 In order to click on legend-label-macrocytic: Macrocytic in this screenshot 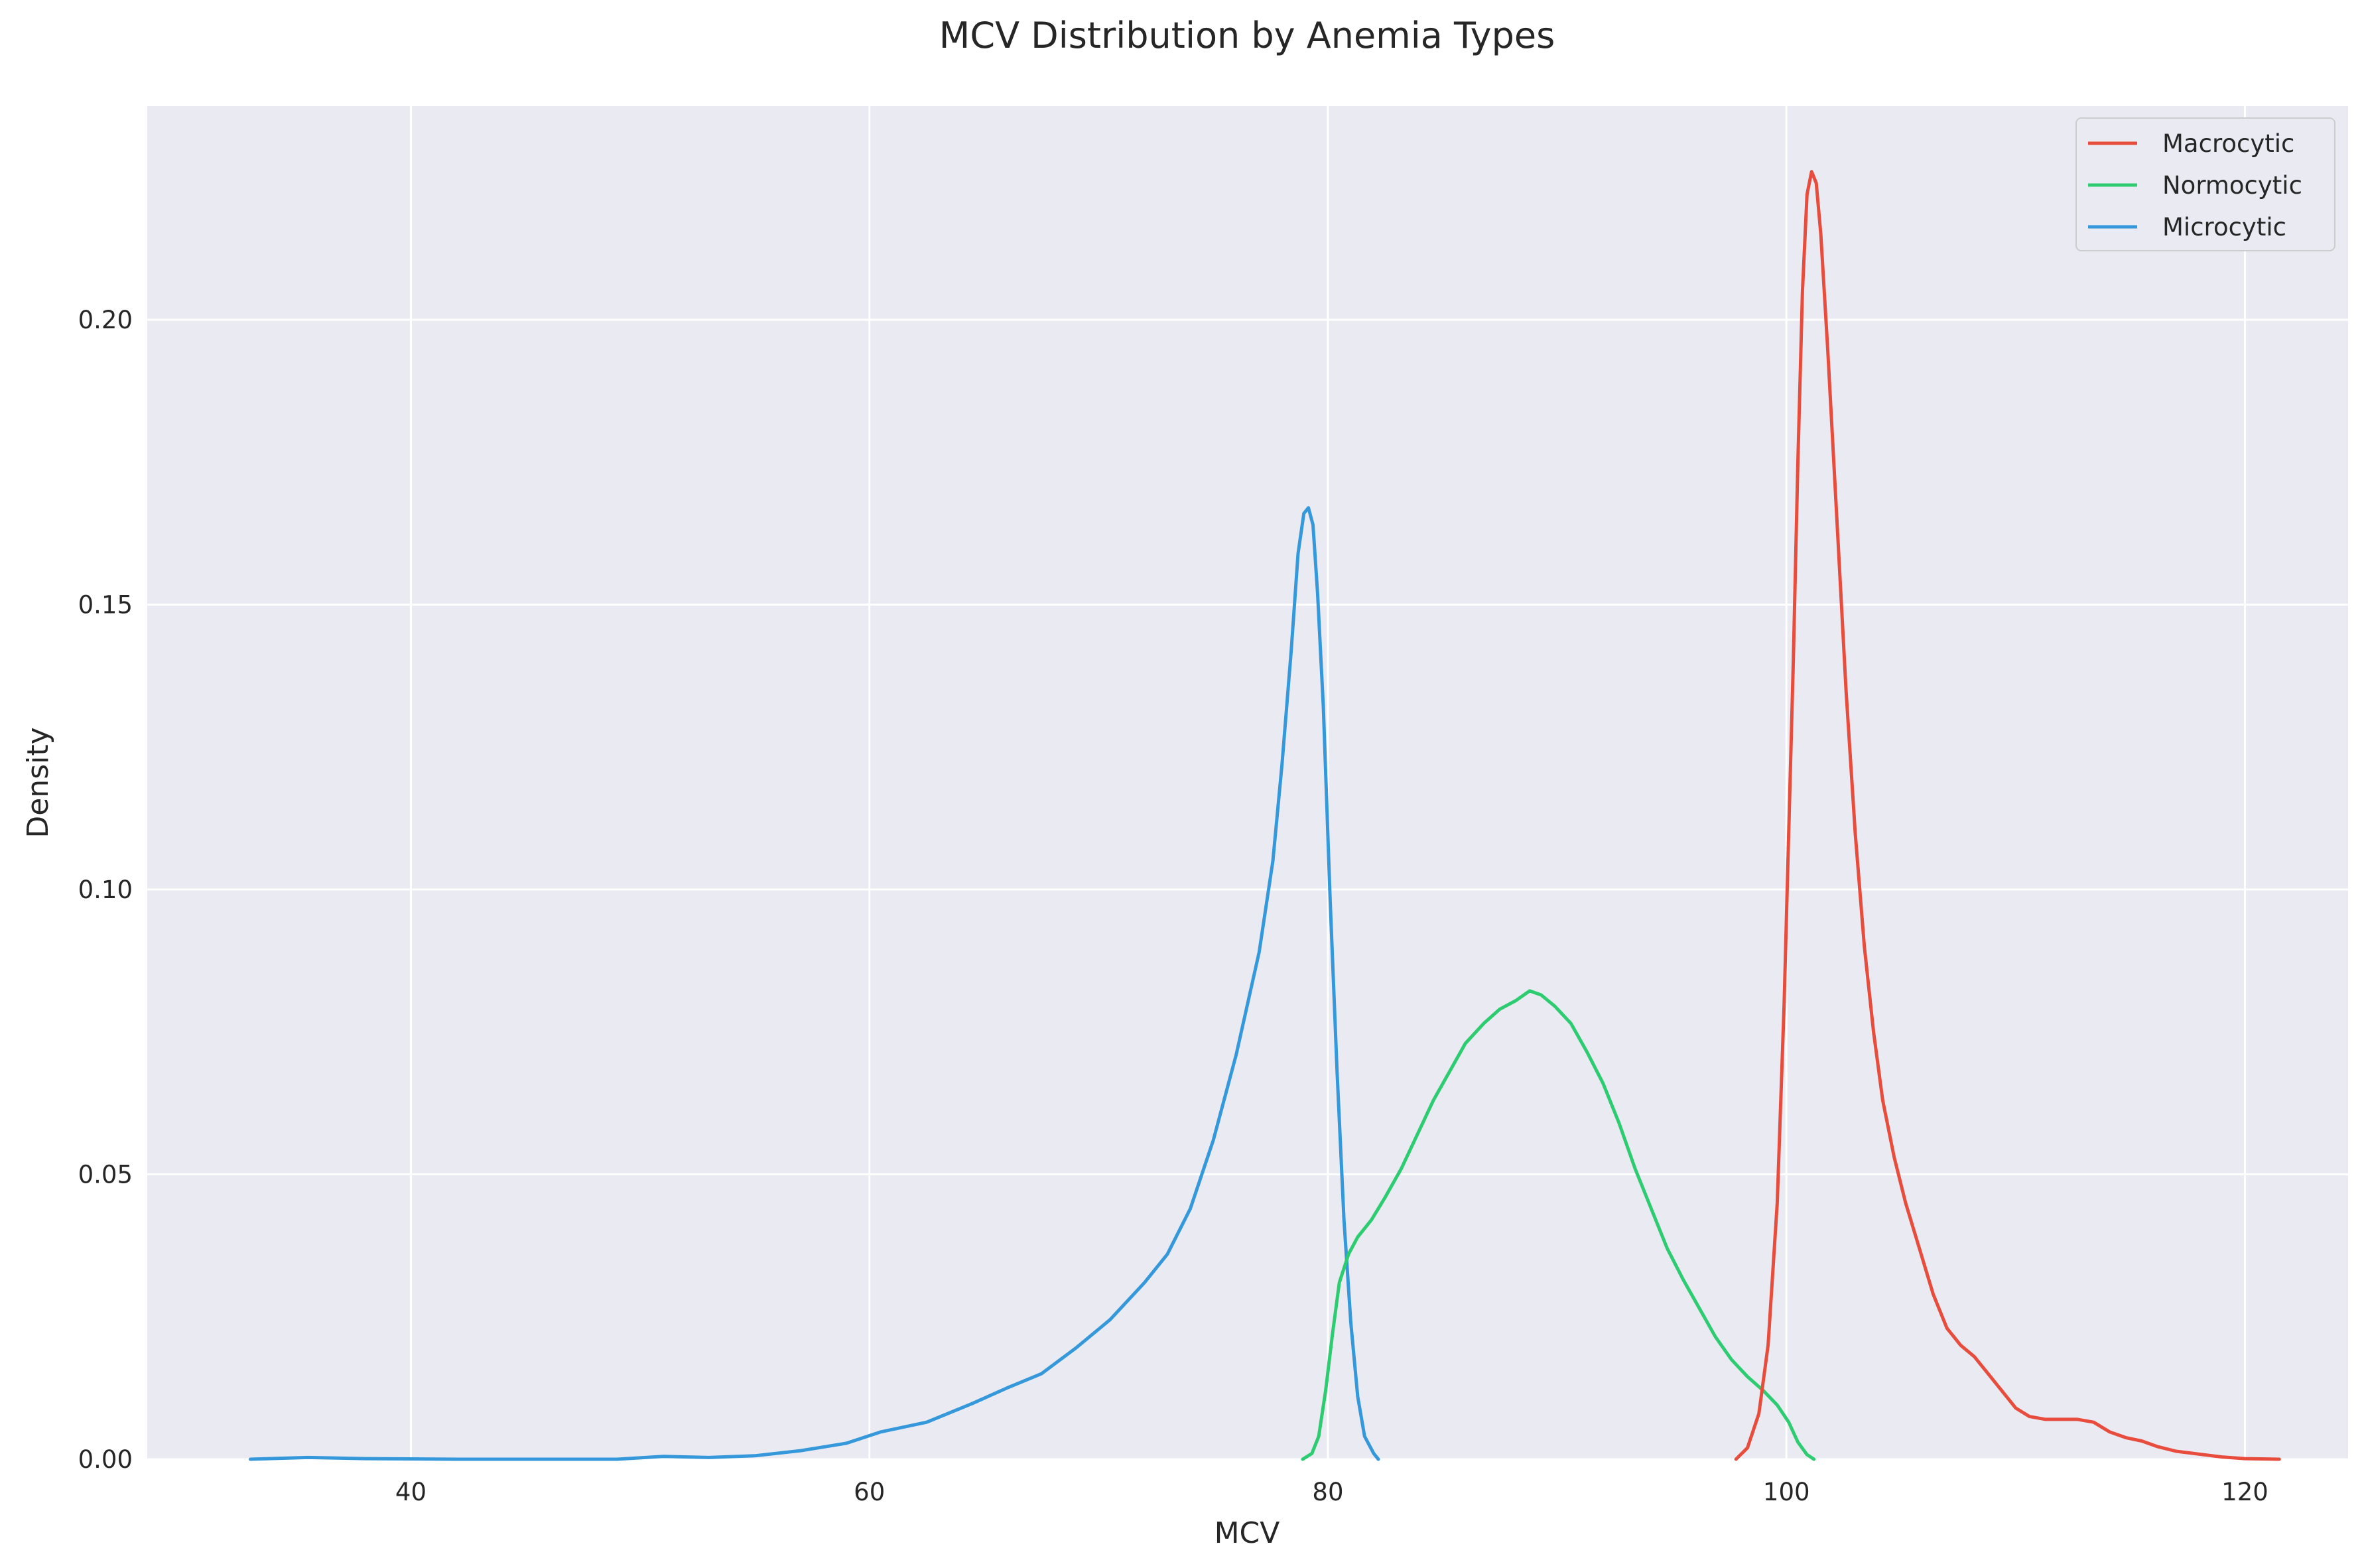, I will do `click(2228, 143)`.